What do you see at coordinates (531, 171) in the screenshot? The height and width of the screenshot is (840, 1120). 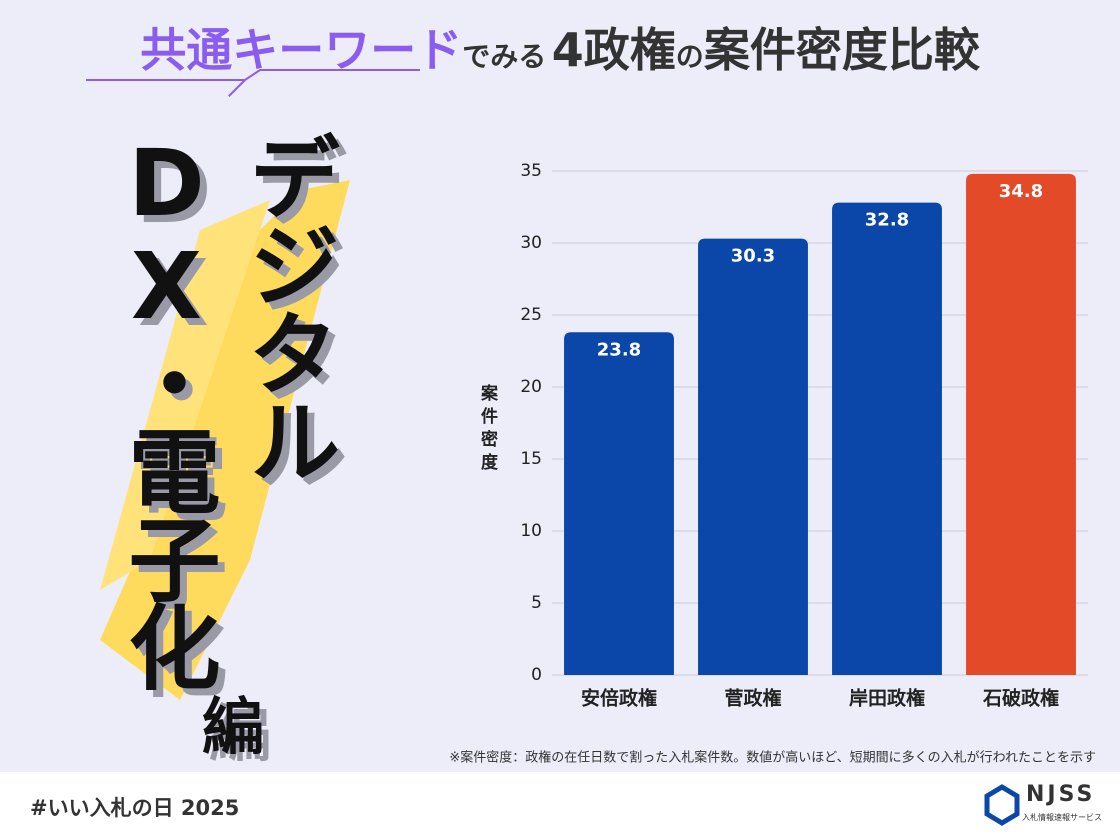 I see `y-tick-label: 35` at bounding box center [531, 171].